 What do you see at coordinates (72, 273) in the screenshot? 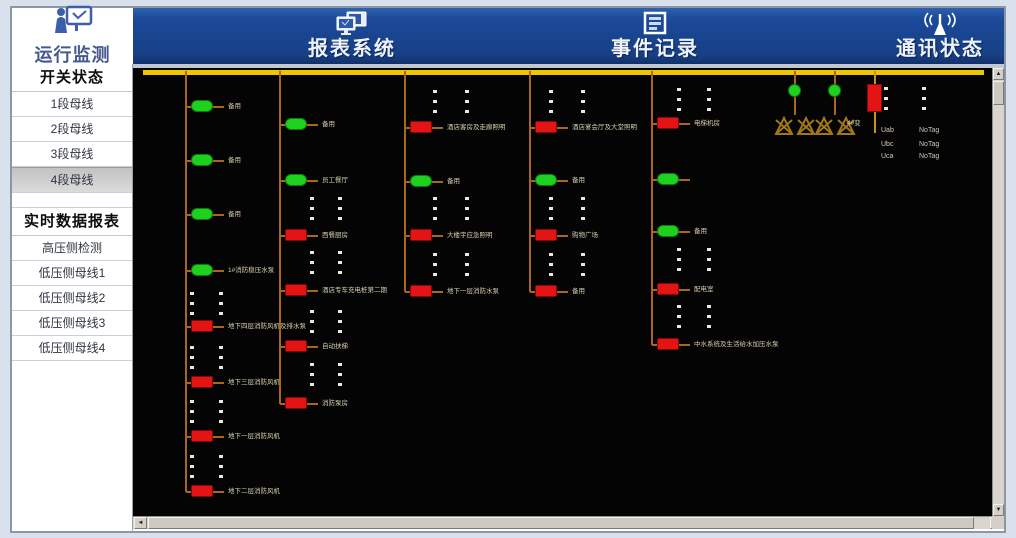
I see `sidebar-item-lv-bus-1: 低压侧母线1` at bounding box center [72, 273].